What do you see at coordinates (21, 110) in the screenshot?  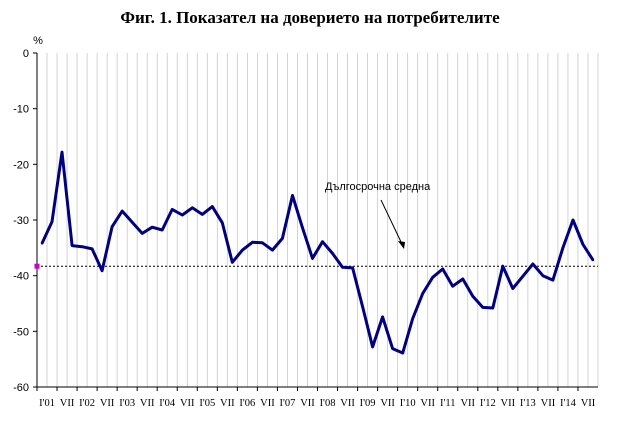 I see `y-tick-label: -10` at bounding box center [21, 110].